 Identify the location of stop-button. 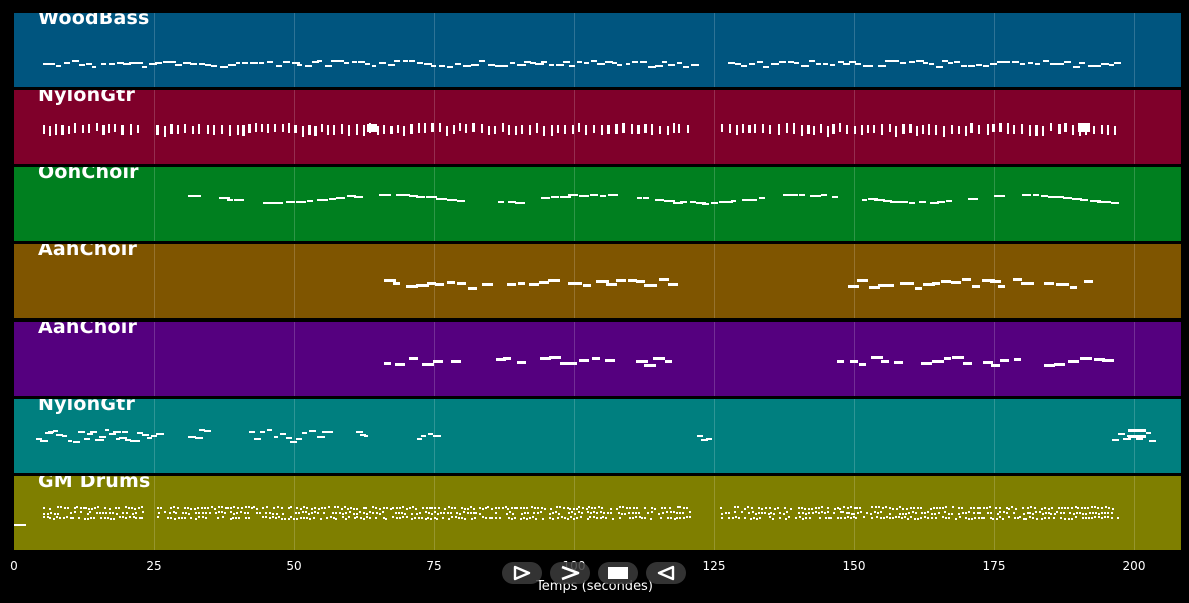
(618, 573).